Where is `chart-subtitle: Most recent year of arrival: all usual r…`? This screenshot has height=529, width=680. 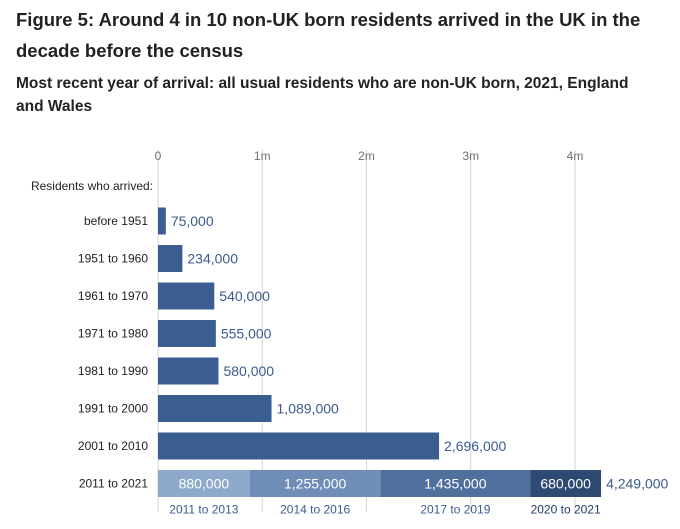 chart-subtitle: Most recent year of arrival: all usual r… is located at coordinates (322, 95).